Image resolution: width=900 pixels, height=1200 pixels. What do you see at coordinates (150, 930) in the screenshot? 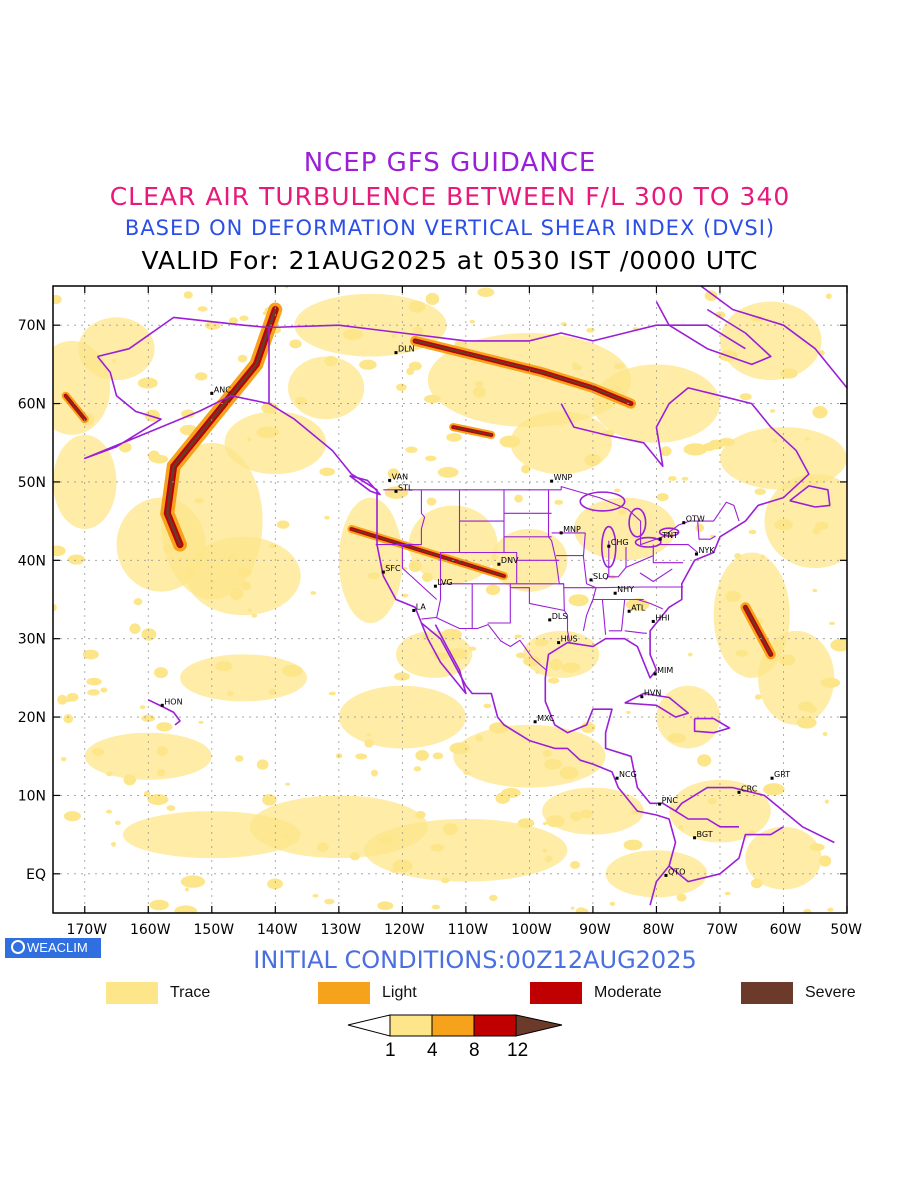
I see `longitude-label: 160W` at bounding box center [150, 930].